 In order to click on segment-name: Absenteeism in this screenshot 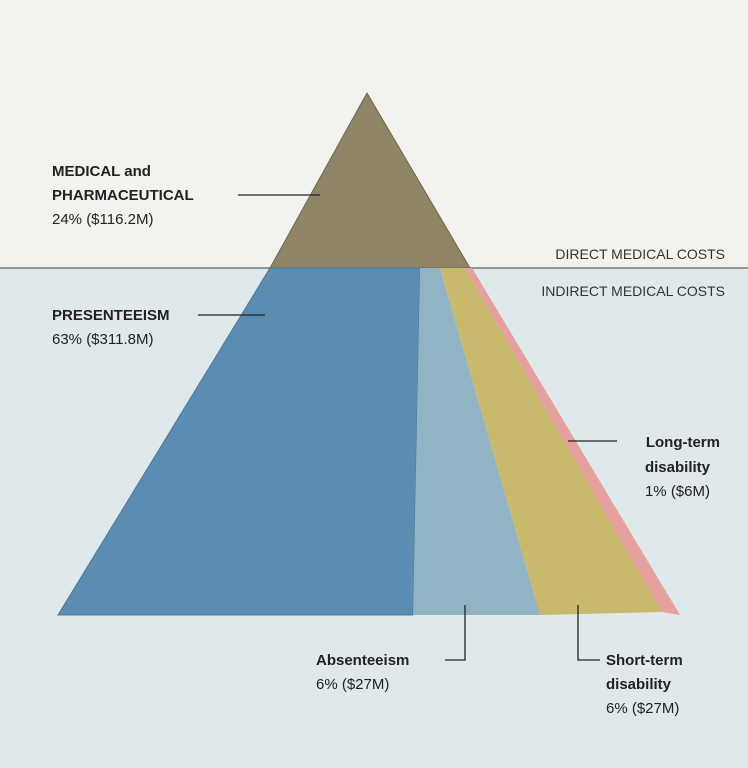, I will do `click(362, 660)`.